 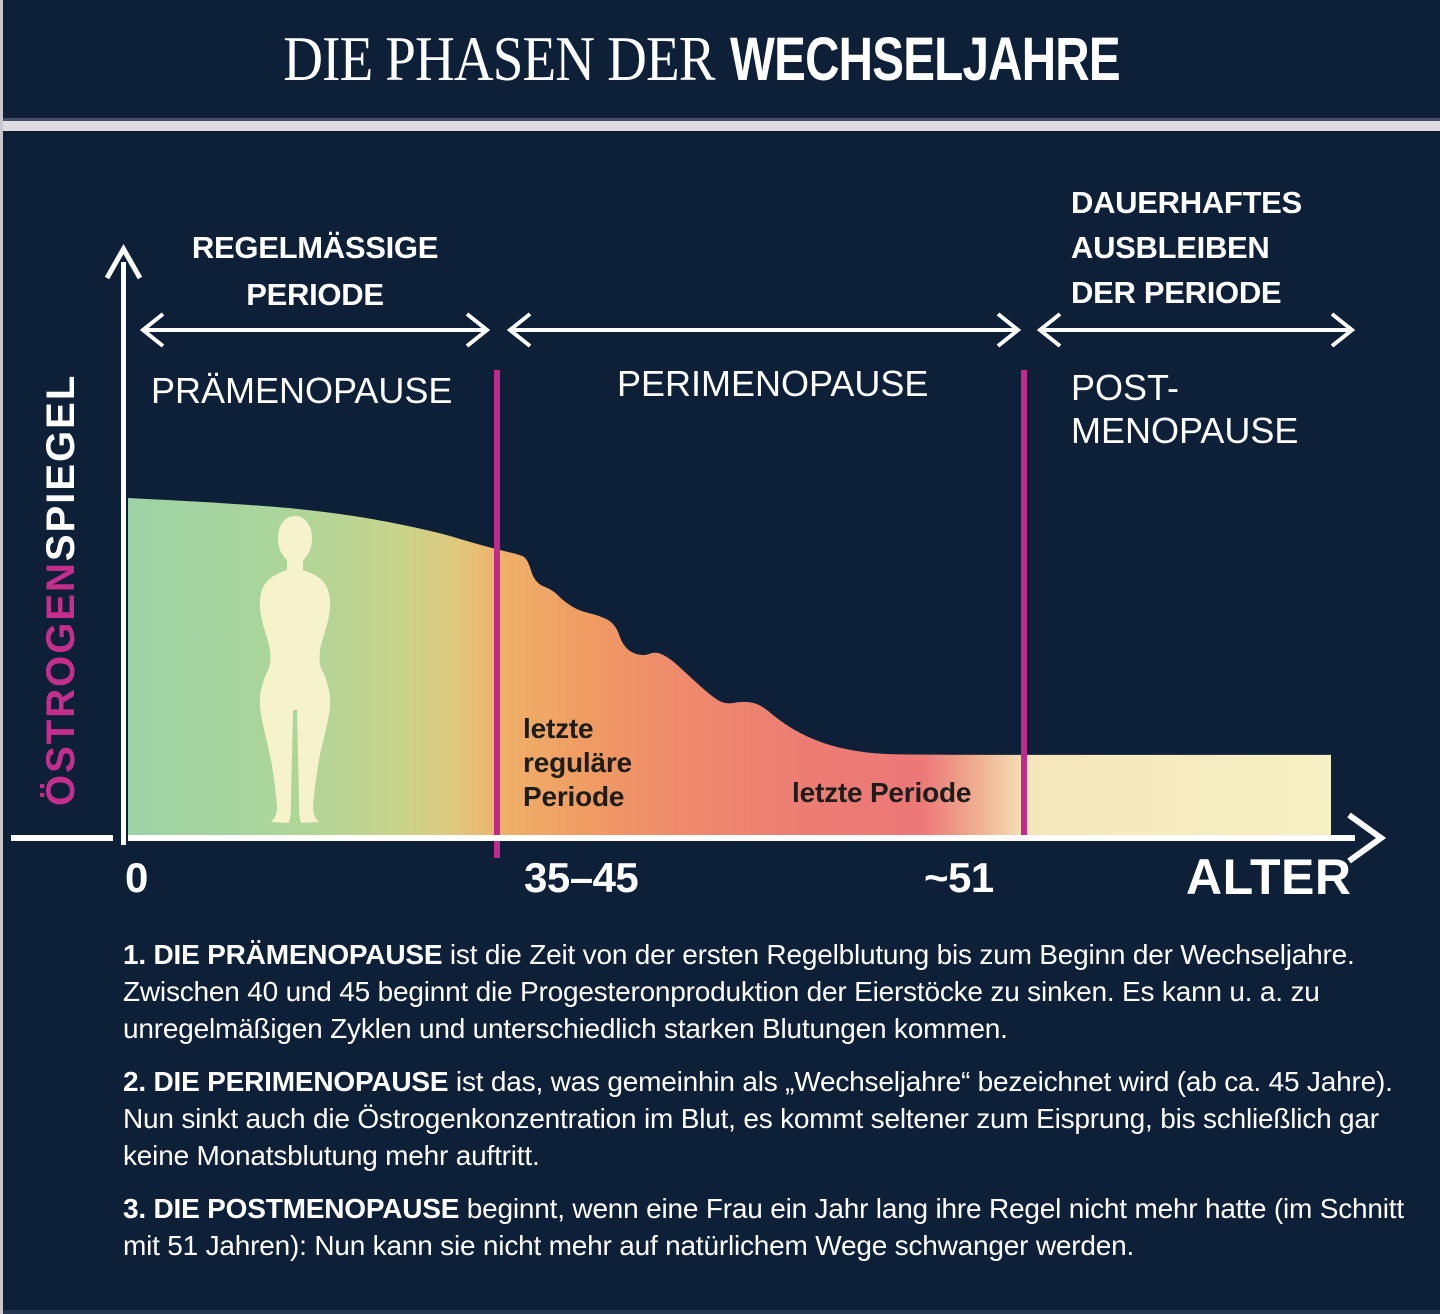 What do you see at coordinates (499, 58) in the screenshot?
I see `title-serif-part: DIE PHASEN DER` at bounding box center [499, 58].